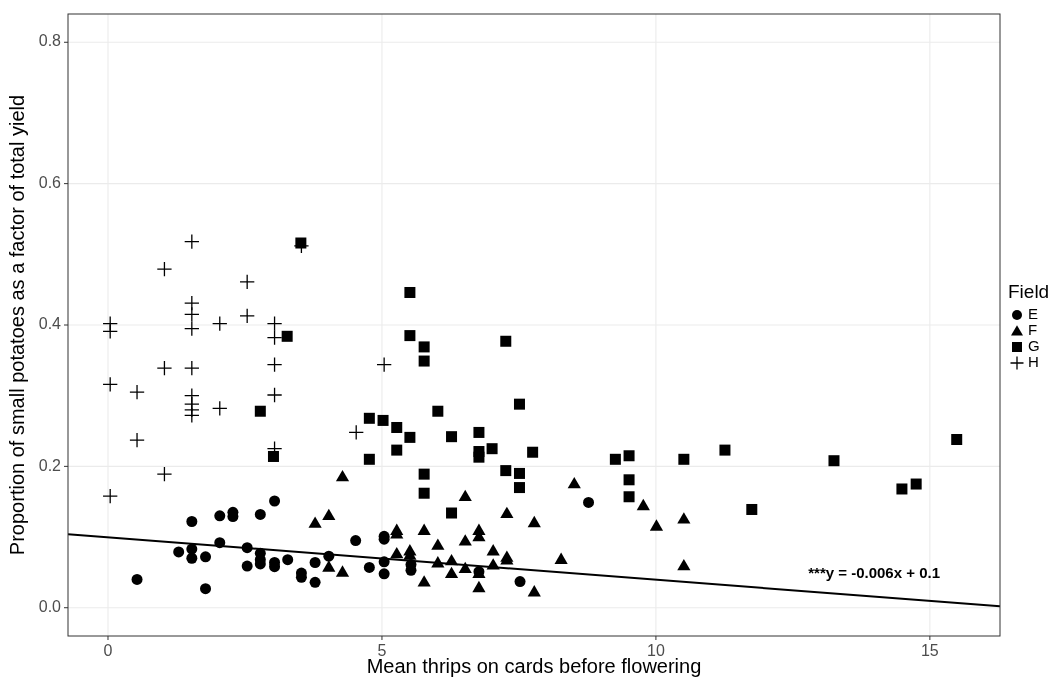  What do you see at coordinates (108, 650) in the screenshot?
I see `x-tick-label: 0` at bounding box center [108, 650].